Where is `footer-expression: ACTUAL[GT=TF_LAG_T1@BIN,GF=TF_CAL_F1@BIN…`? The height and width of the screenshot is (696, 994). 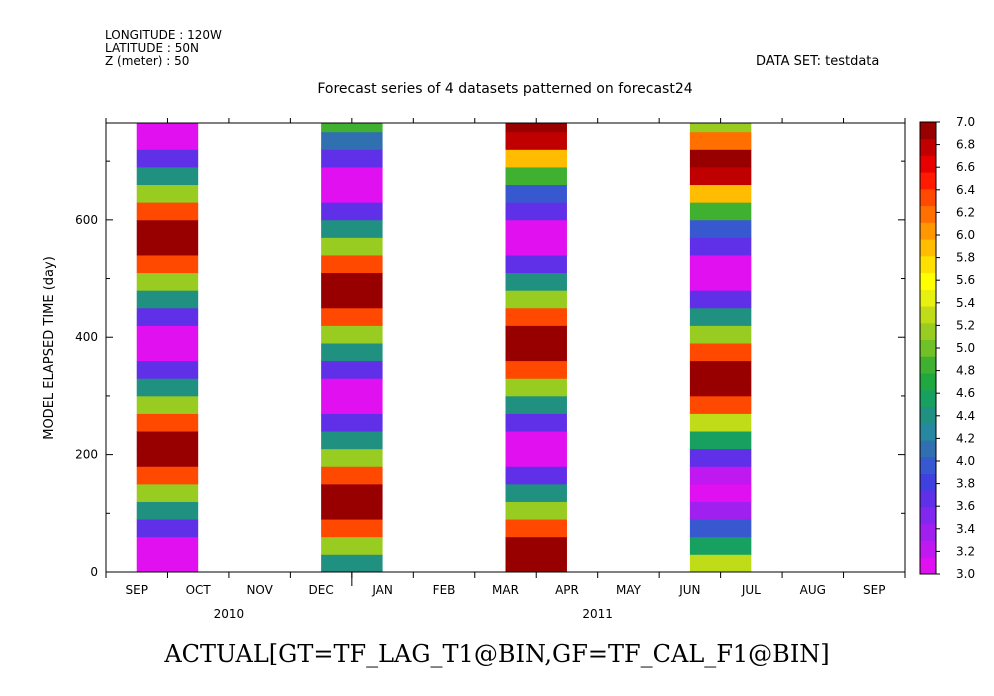
footer-expression: ACTUAL[GT=TF_LAG_T1@BIN,GF=TF_CAL_F1@BIN… is located at coordinates (497, 654).